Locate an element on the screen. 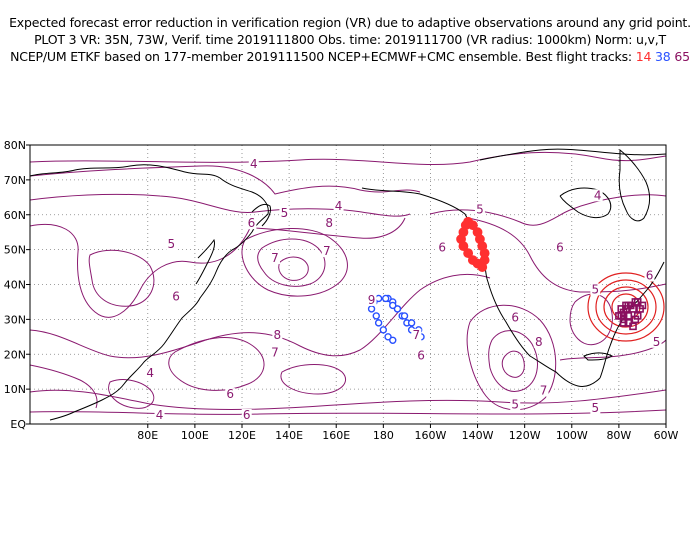 The image size is (700, 540). lat-tick-label: 30N is located at coordinates (15, 319).